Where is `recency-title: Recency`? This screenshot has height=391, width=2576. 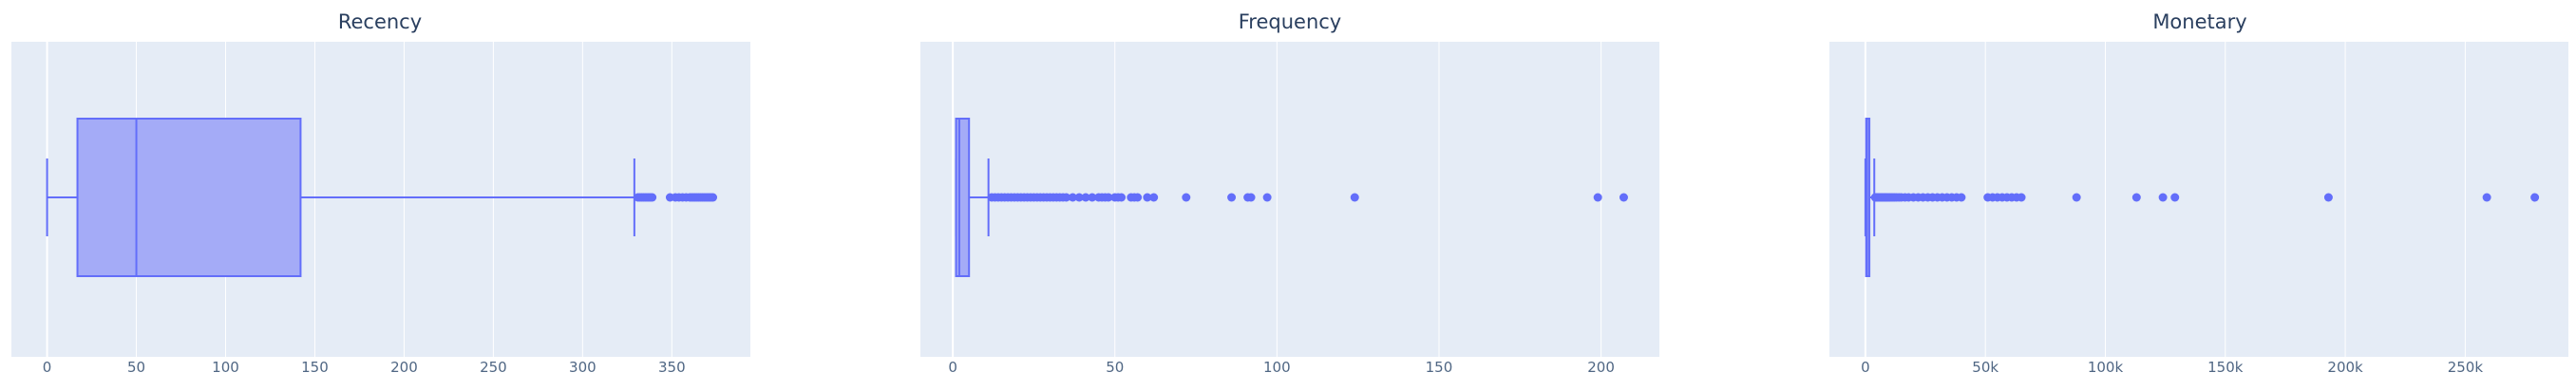 recency-title: Recency is located at coordinates (380, 21).